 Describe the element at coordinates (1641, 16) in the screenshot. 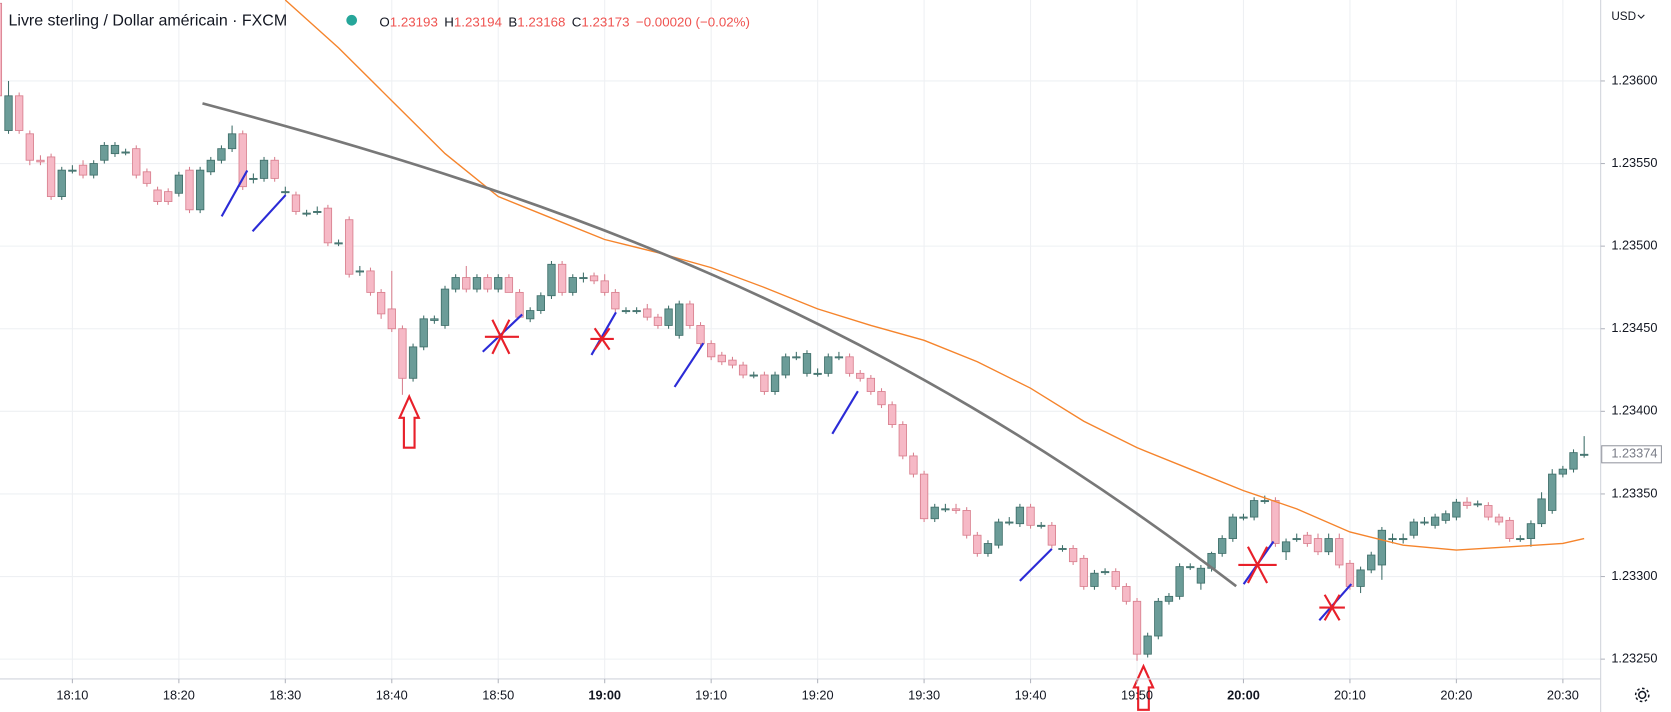

I see `dropdown-chevron` at that location.